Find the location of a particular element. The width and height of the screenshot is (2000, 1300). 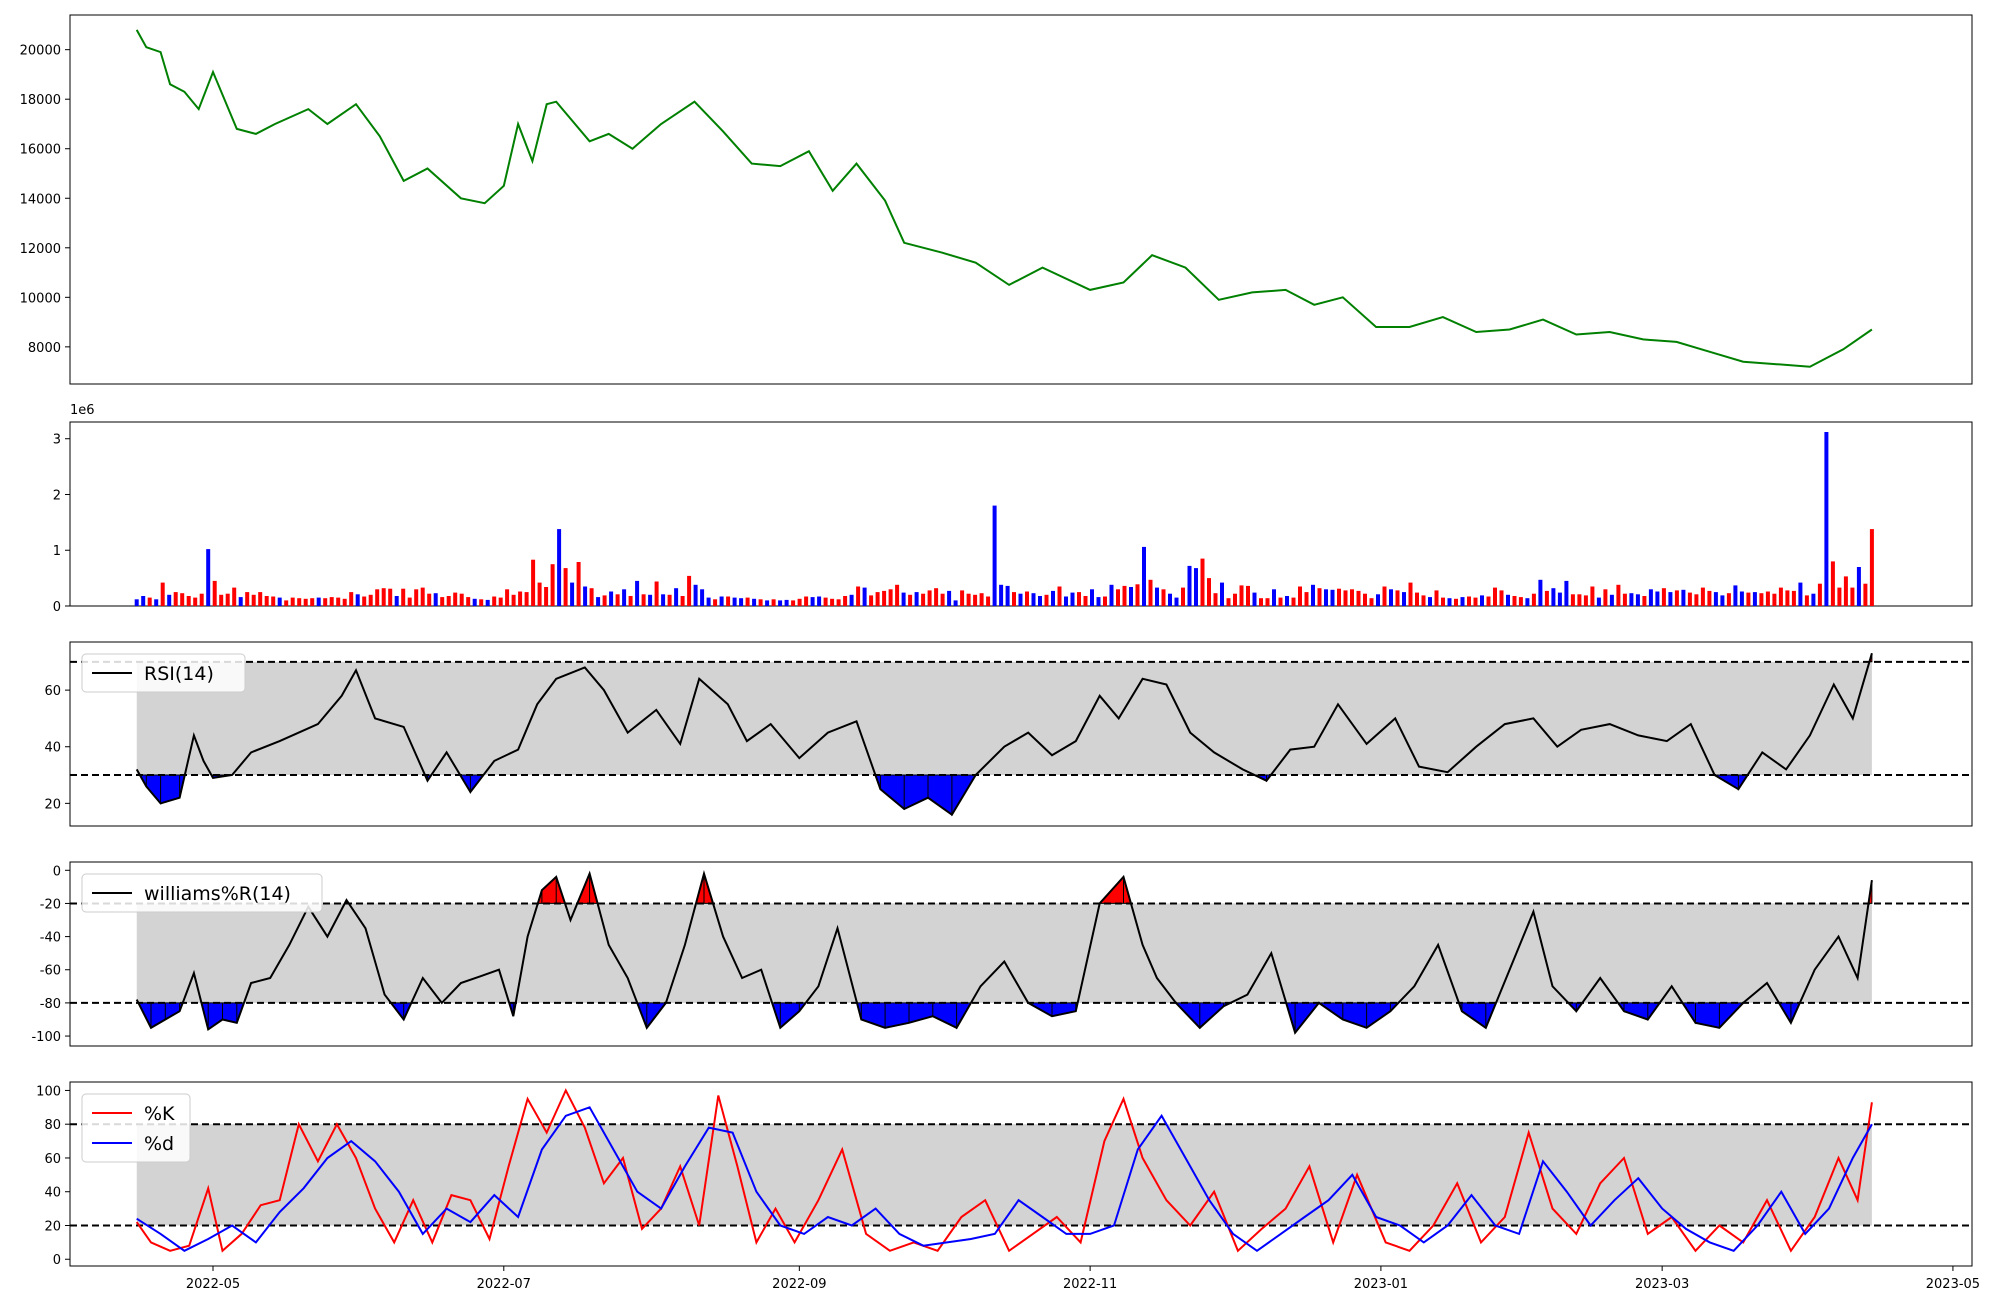

rsi-line is located at coordinates (1004, 735).